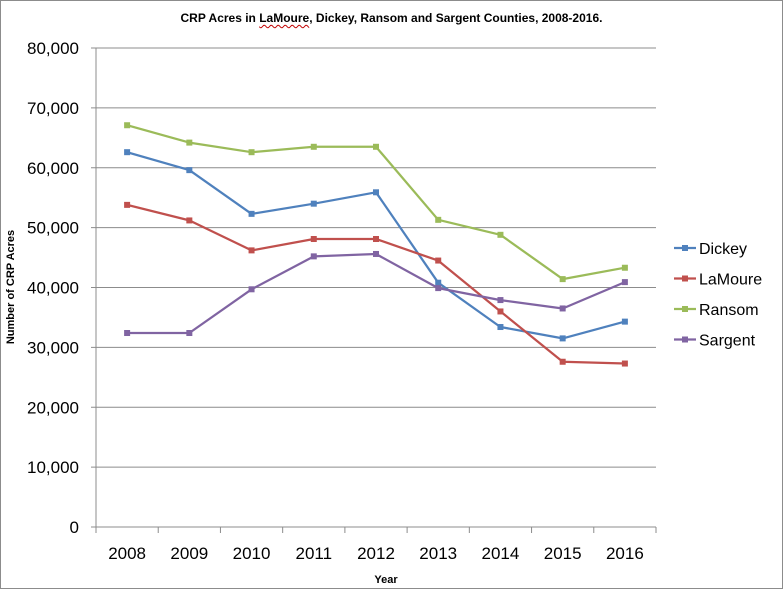 This screenshot has width=783, height=589. I want to click on x-tick-label: 2014, so click(501, 553).